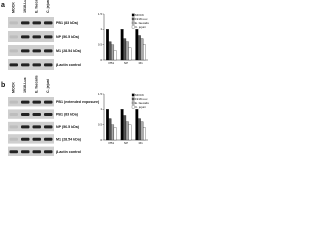 This screenshot has width=320, height=240. I want to click on y-tick-label: 0.5, so click(100, 124).